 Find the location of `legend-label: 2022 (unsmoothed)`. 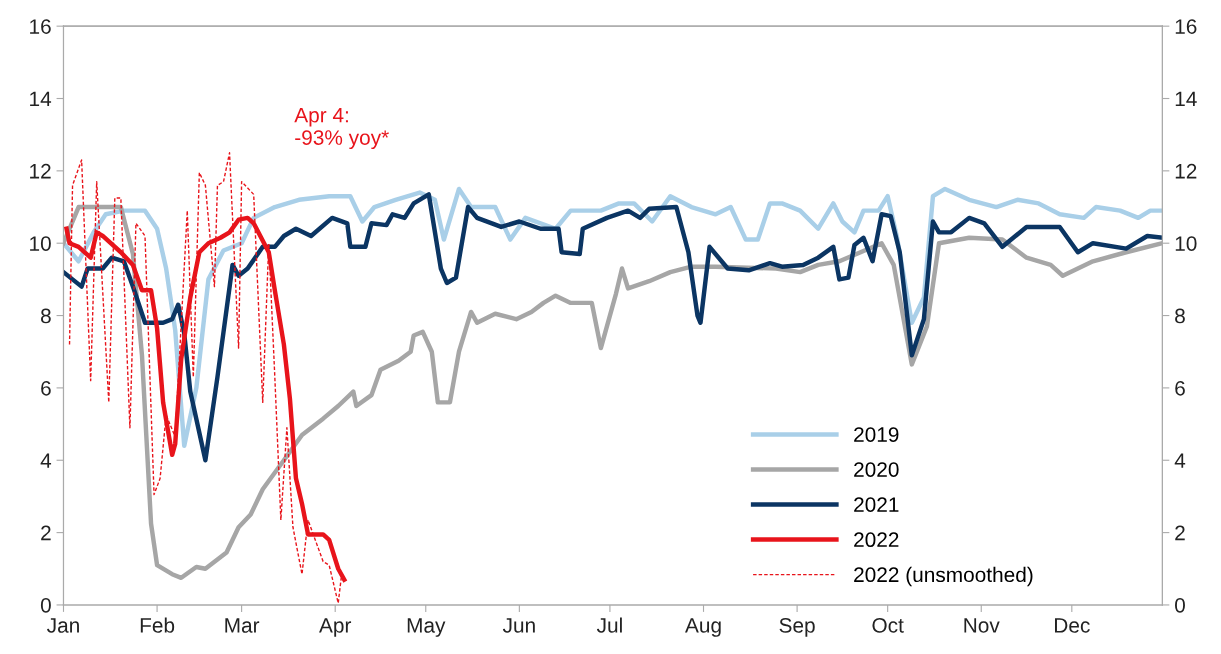

legend-label: 2022 (unsmoothed) is located at coordinates (943, 576).